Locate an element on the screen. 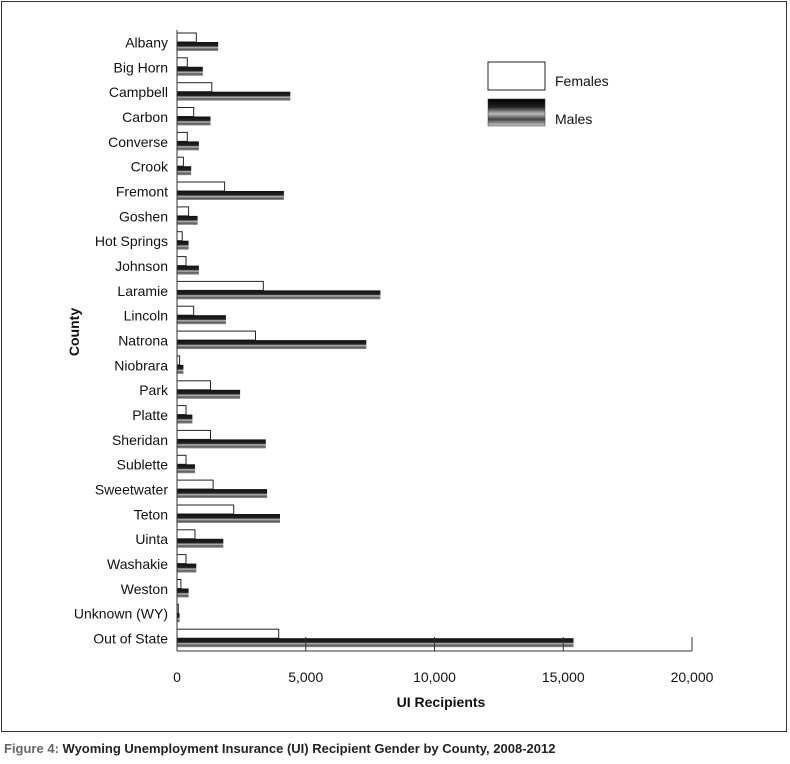  legend-label-males: Males is located at coordinates (573, 119).